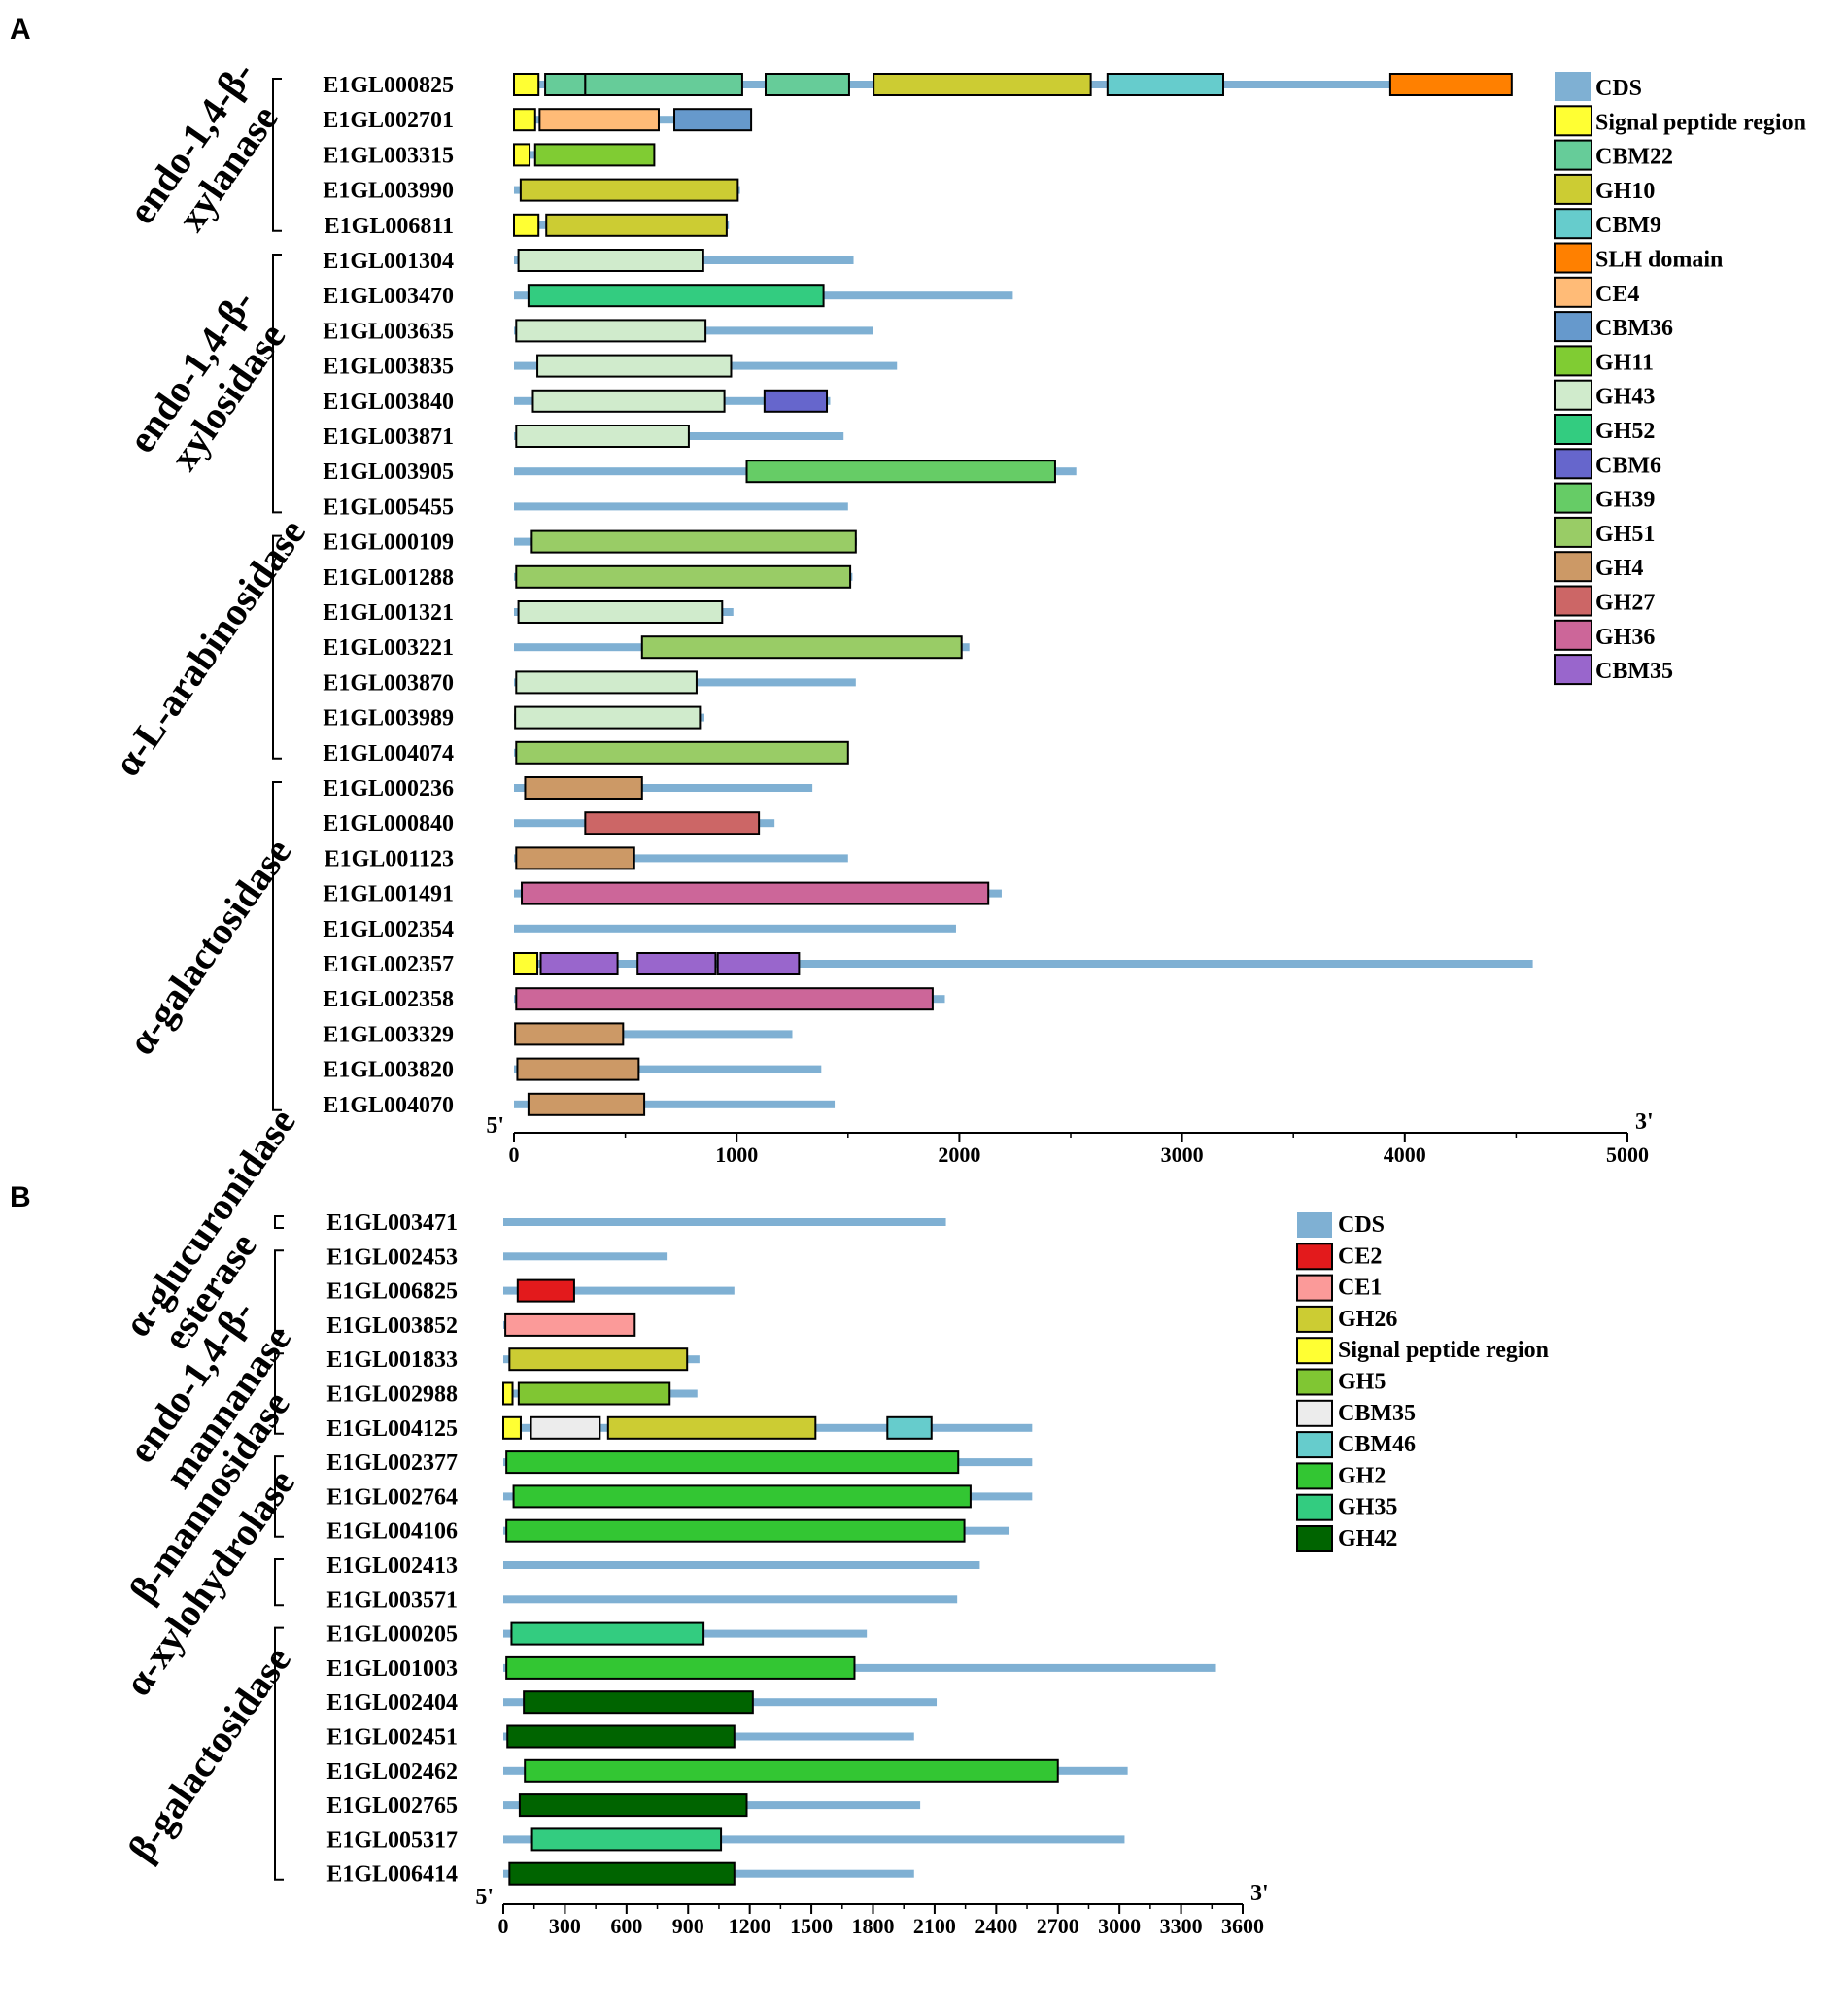  What do you see at coordinates (392, 1223) in the screenshot?
I see `gene-label: E1GL003471` at bounding box center [392, 1223].